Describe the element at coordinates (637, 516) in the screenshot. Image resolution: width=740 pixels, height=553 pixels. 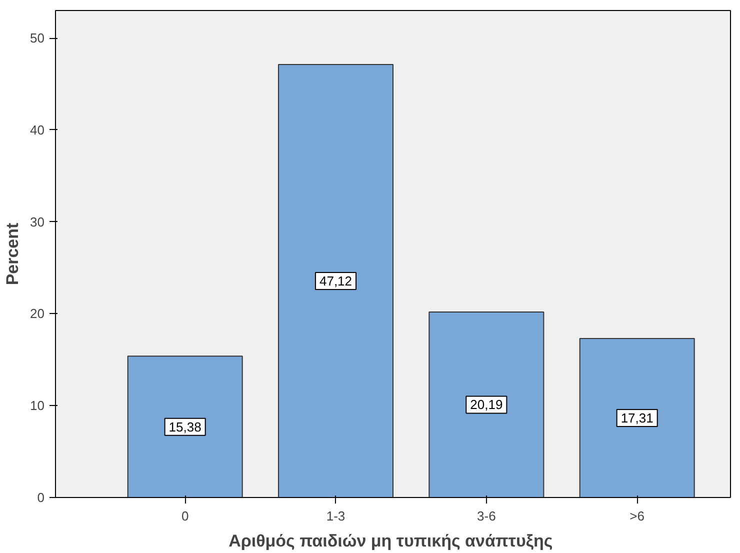
I see `x-tick-label: >6` at that location.